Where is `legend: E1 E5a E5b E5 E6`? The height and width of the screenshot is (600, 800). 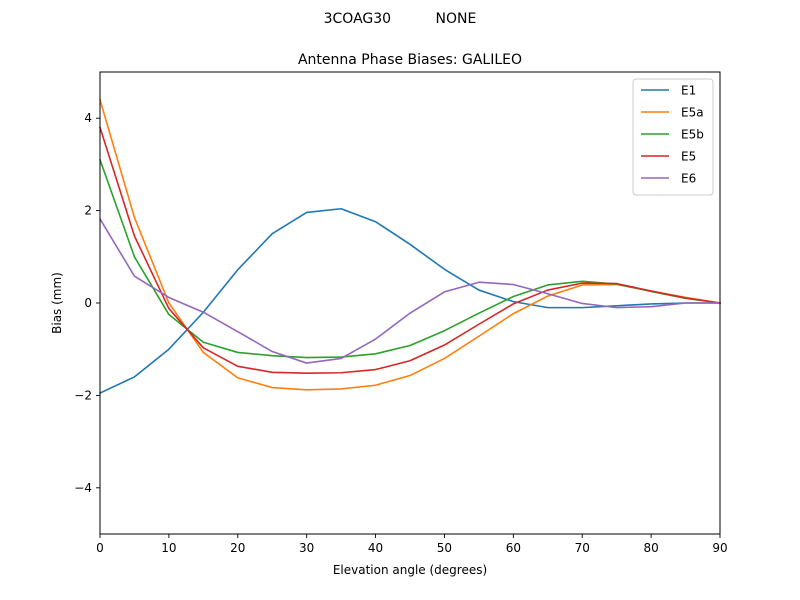 legend: E1 E5a E5b E5 E6 is located at coordinates (673, 137).